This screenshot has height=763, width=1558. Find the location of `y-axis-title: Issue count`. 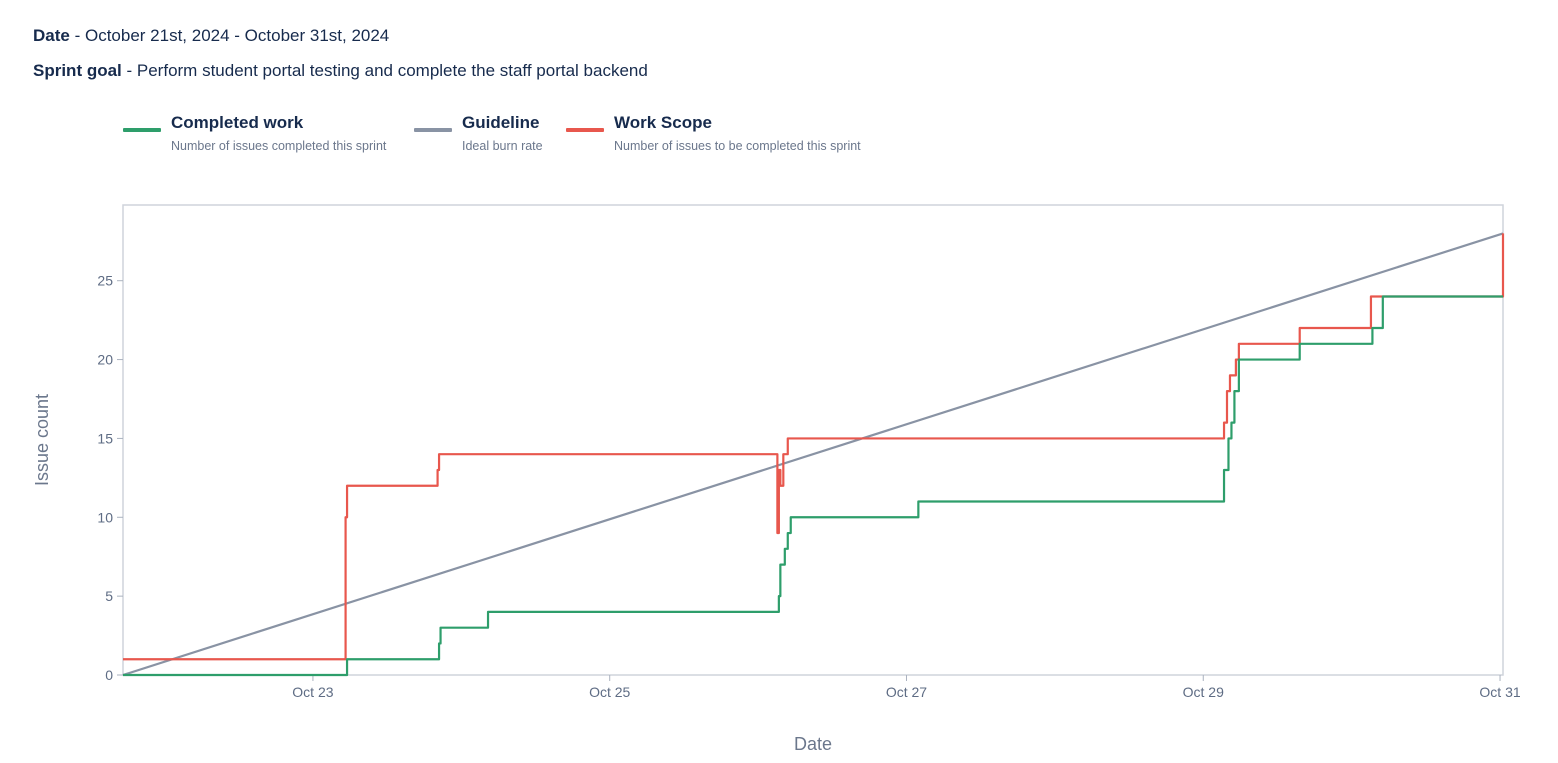

y-axis-title: Issue count is located at coordinates (42, 440).